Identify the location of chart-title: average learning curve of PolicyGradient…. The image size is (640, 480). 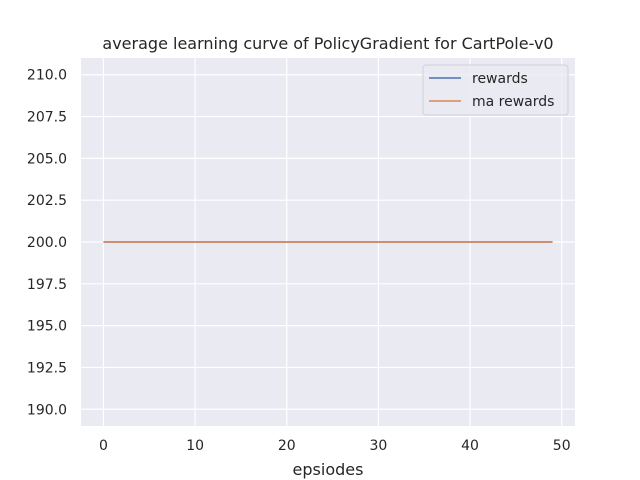
(327, 43).